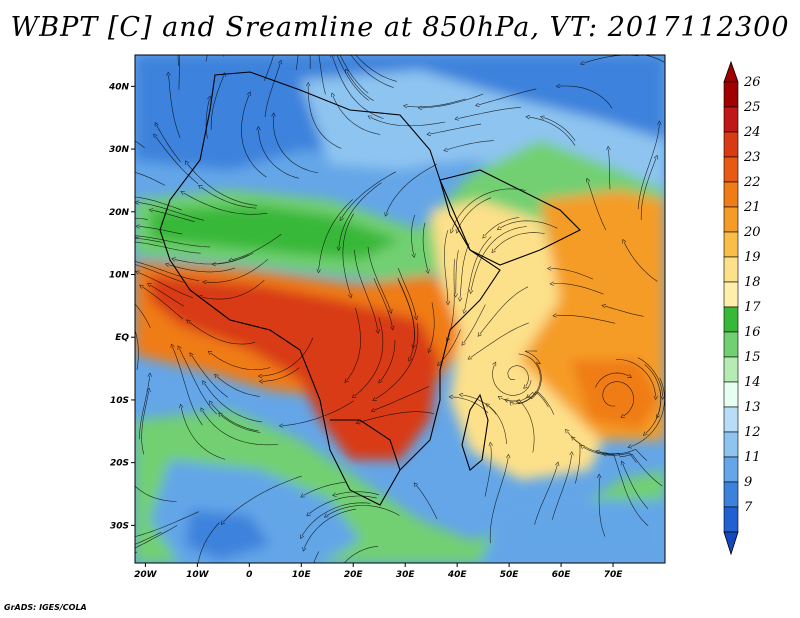 Image resolution: width=800 pixels, height=618 pixels. I want to click on colorbar-label: 26, so click(752, 82).